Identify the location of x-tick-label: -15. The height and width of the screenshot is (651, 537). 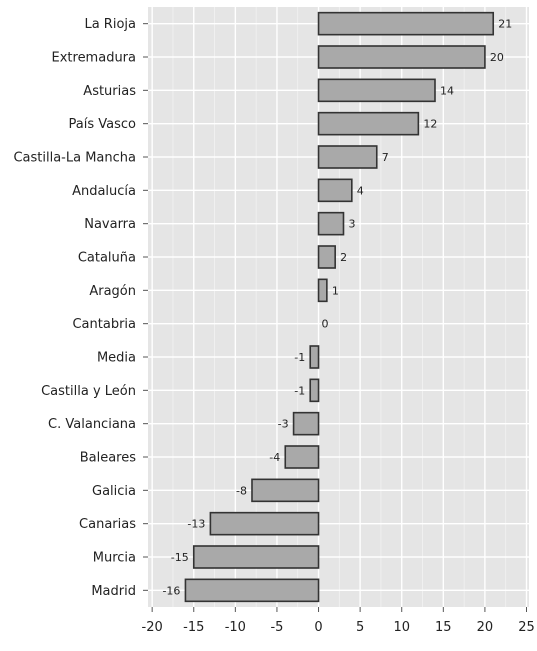
(193, 627).